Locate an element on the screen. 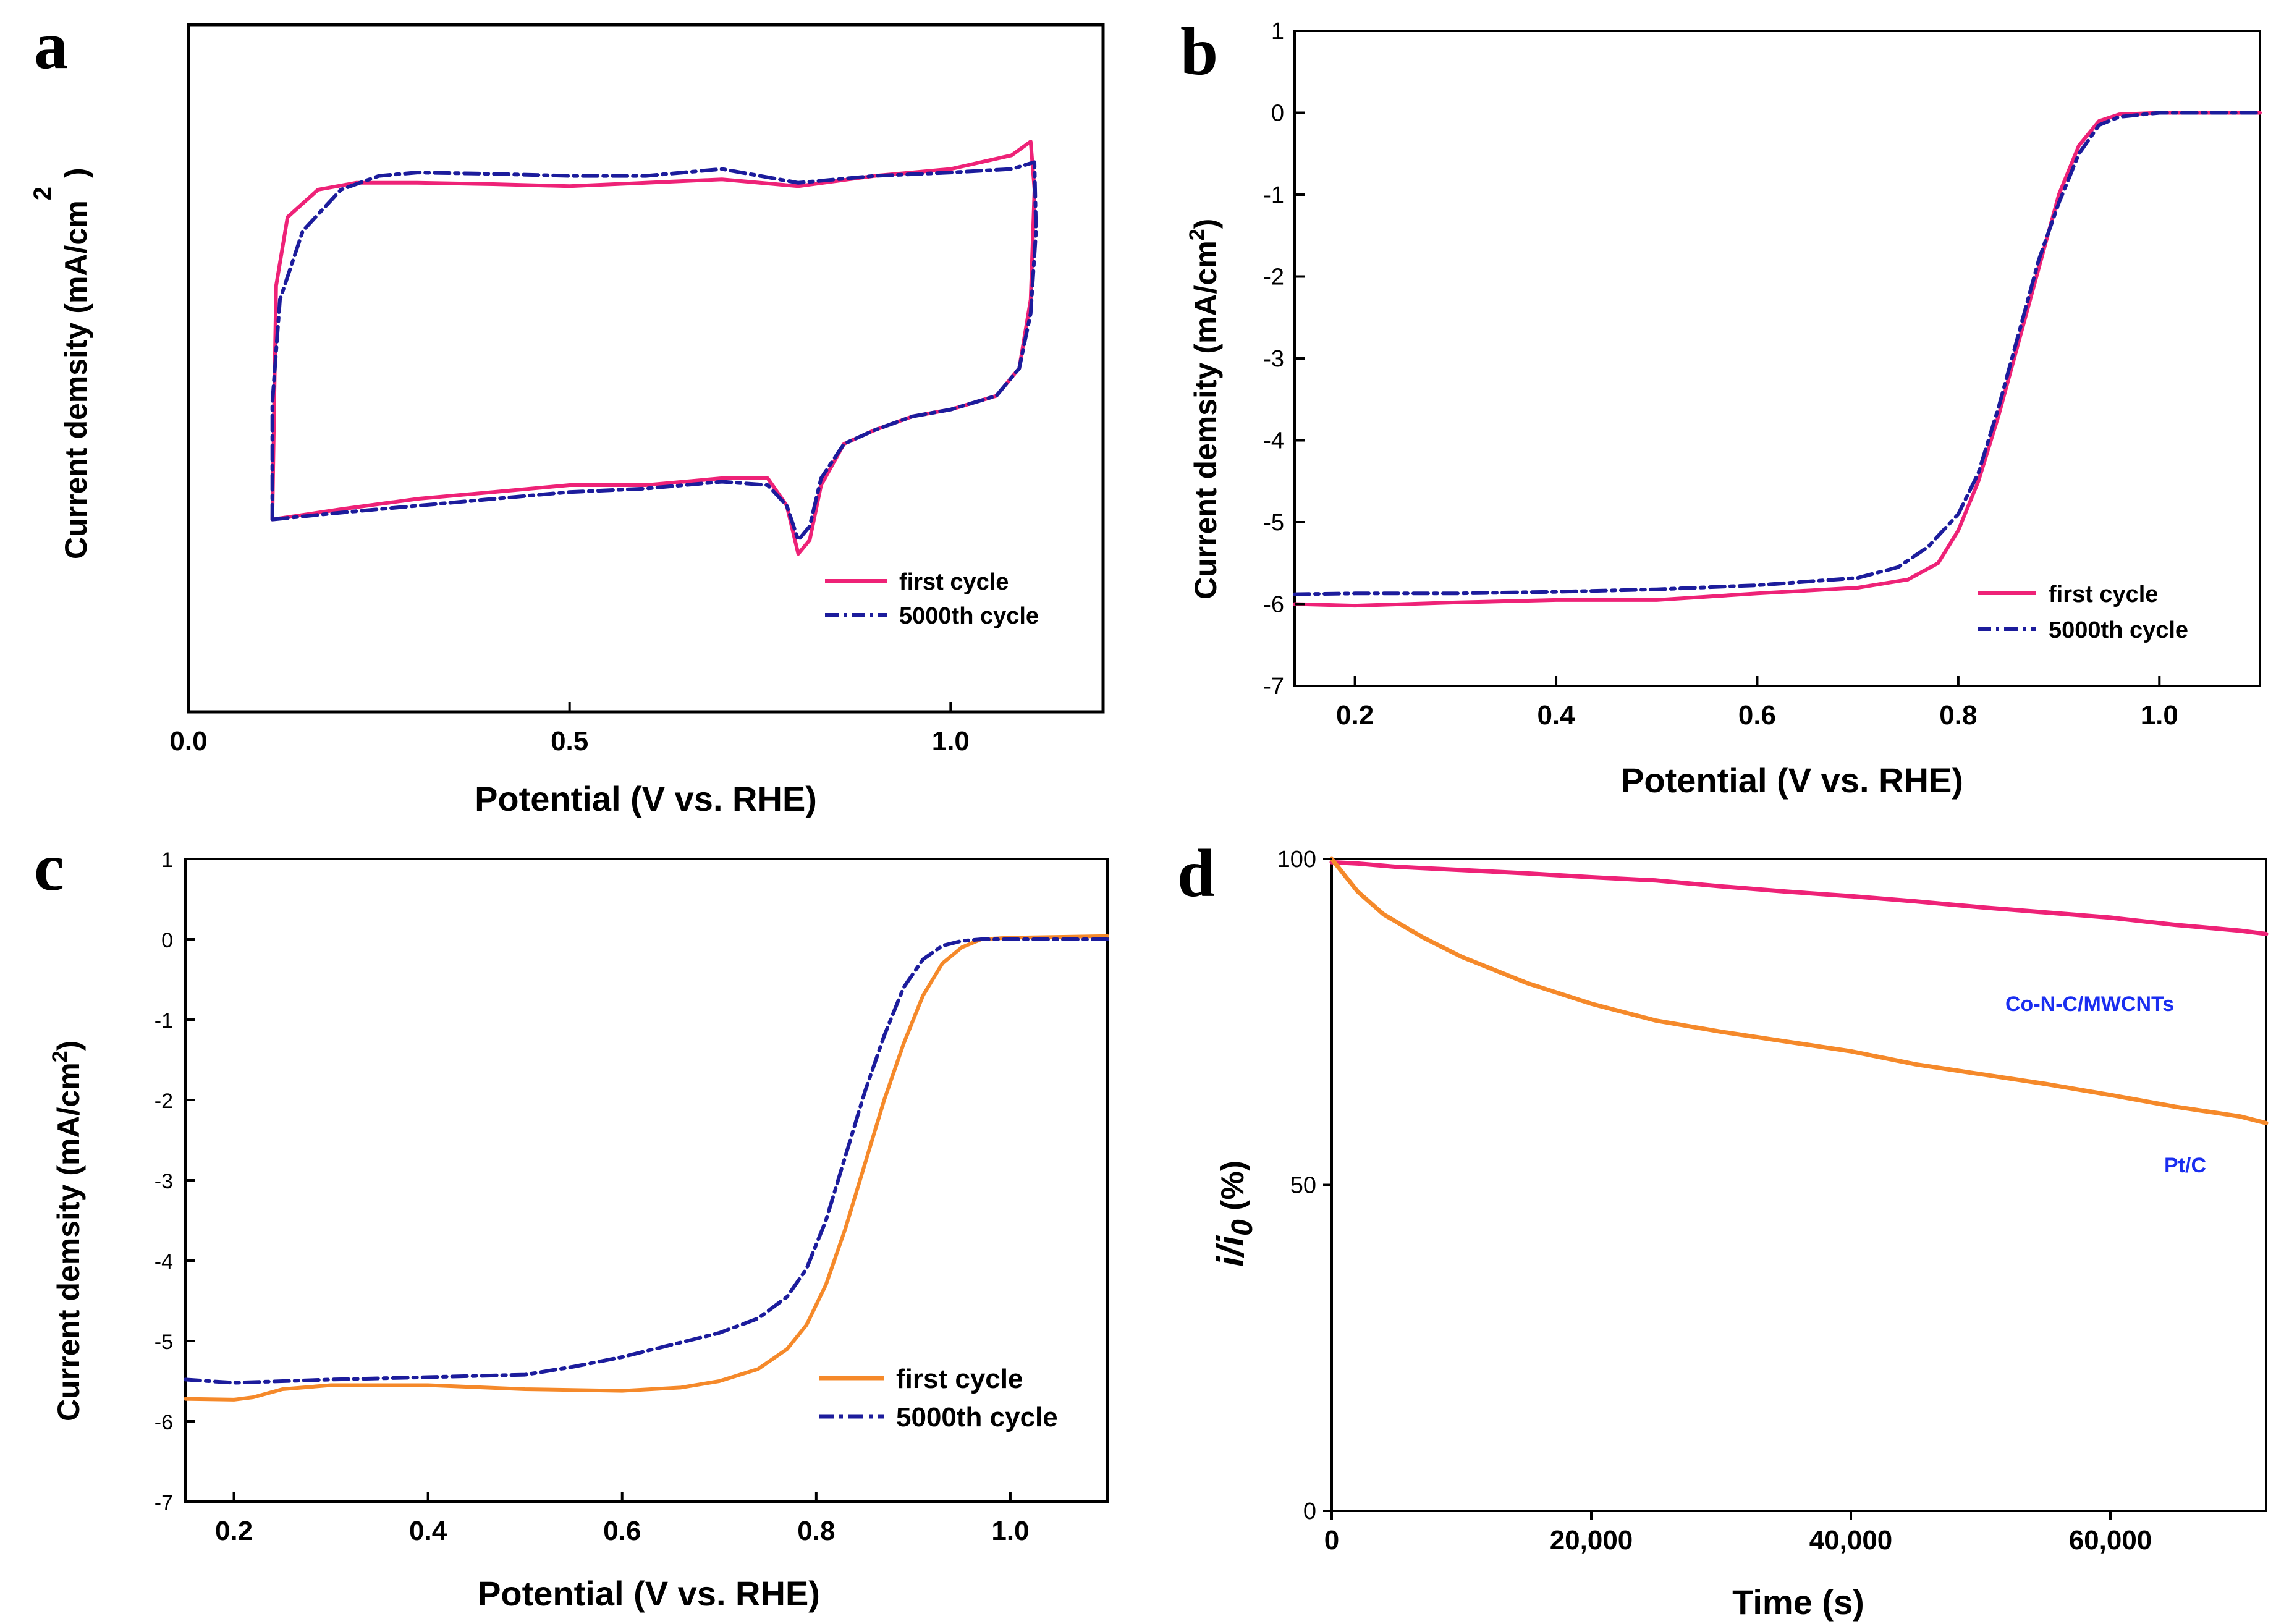  x-axis-title-b: Potential (V vs. RHE) is located at coordinates (1792, 780).